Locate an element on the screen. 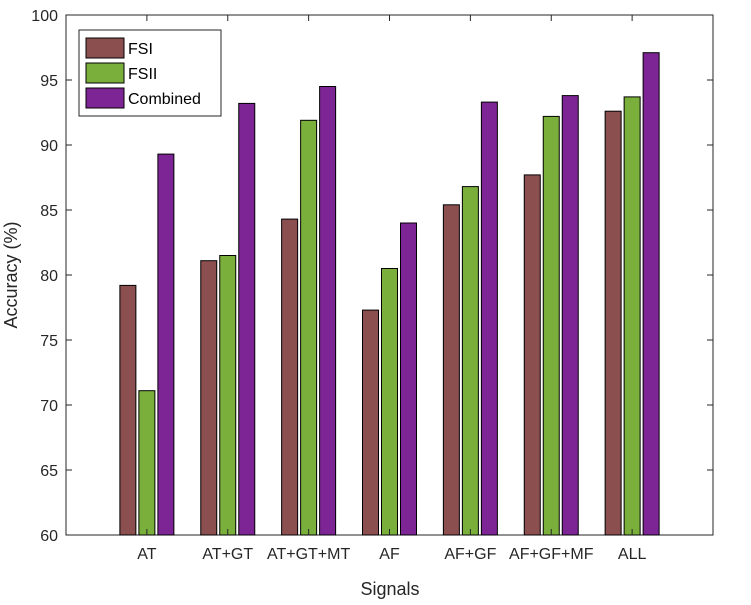 The width and height of the screenshot is (751, 605). x-axis-title: Signals is located at coordinates (389, 589).